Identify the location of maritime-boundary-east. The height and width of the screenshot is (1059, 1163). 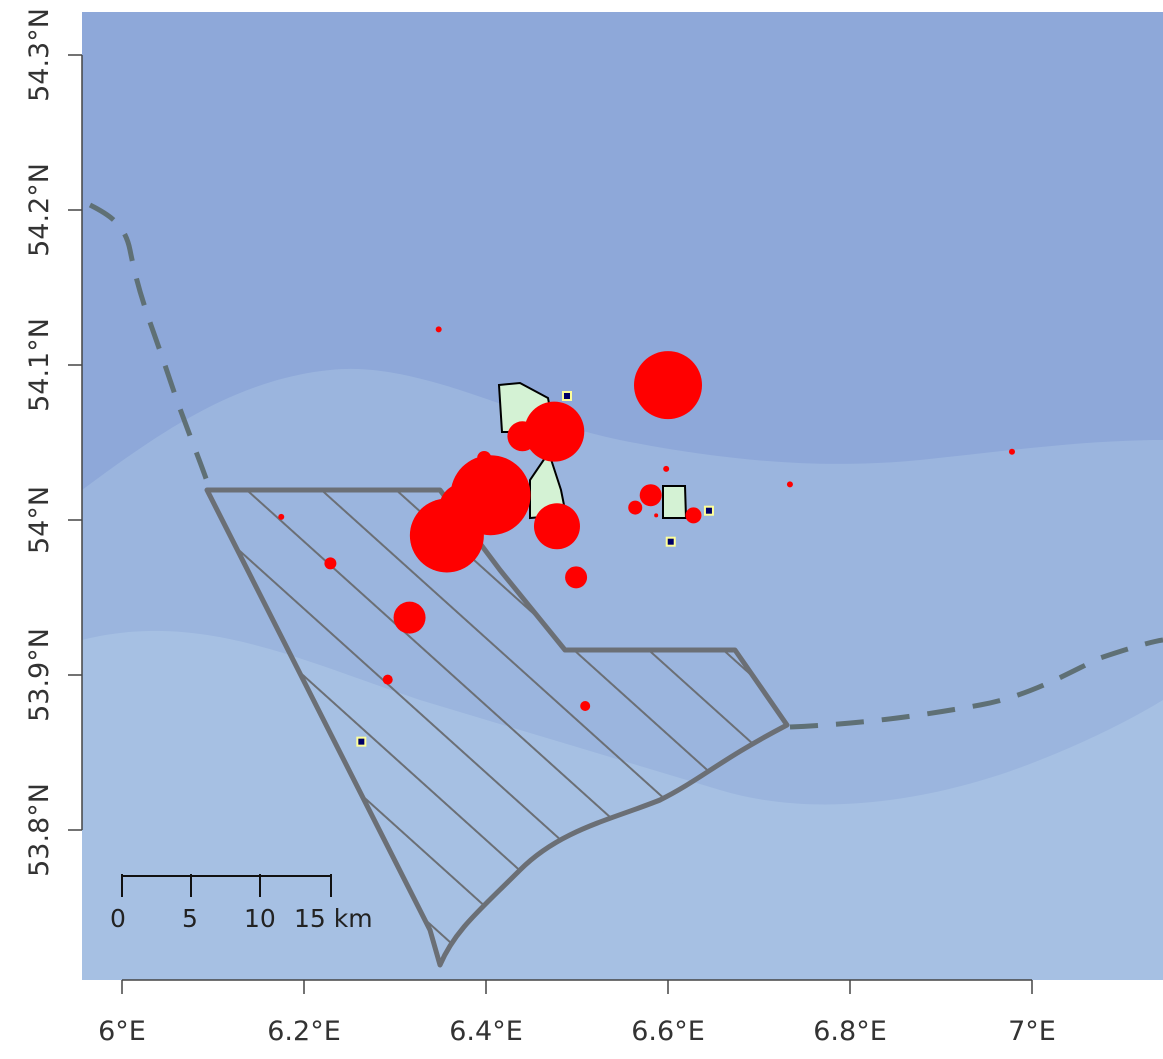
(976, 683).